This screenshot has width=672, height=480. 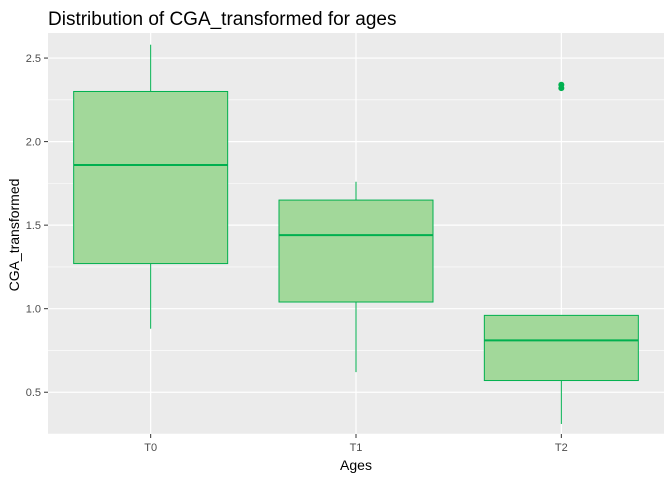 I want to click on y-tick-label: 1.0, so click(x=33, y=310).